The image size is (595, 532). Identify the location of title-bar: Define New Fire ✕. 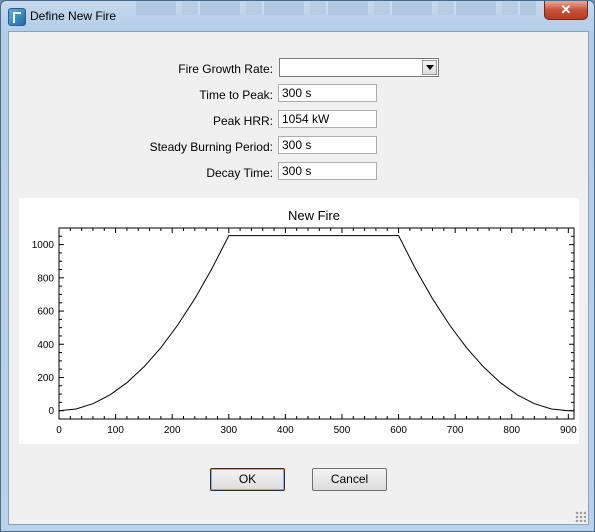
(297, 16).